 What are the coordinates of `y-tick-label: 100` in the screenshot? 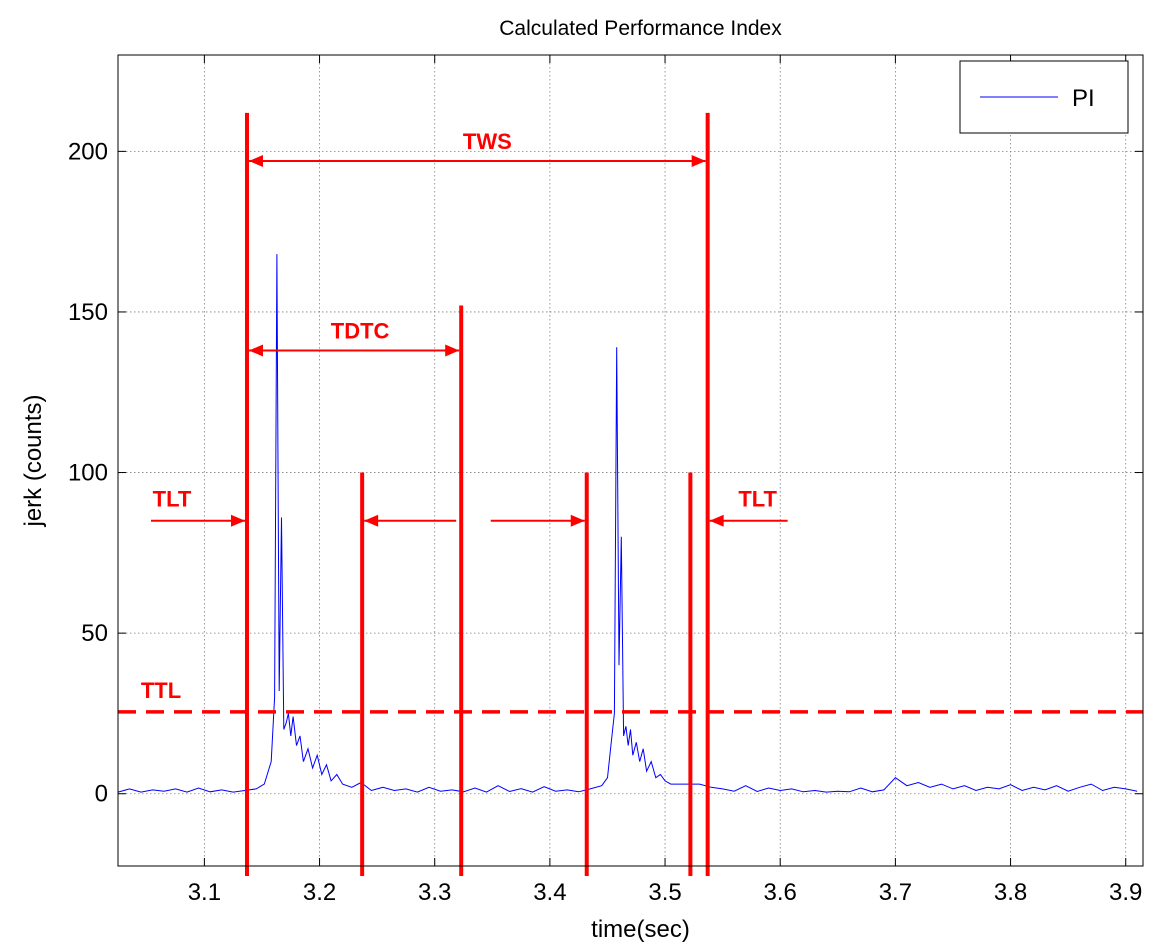 It's located at (88, 473).